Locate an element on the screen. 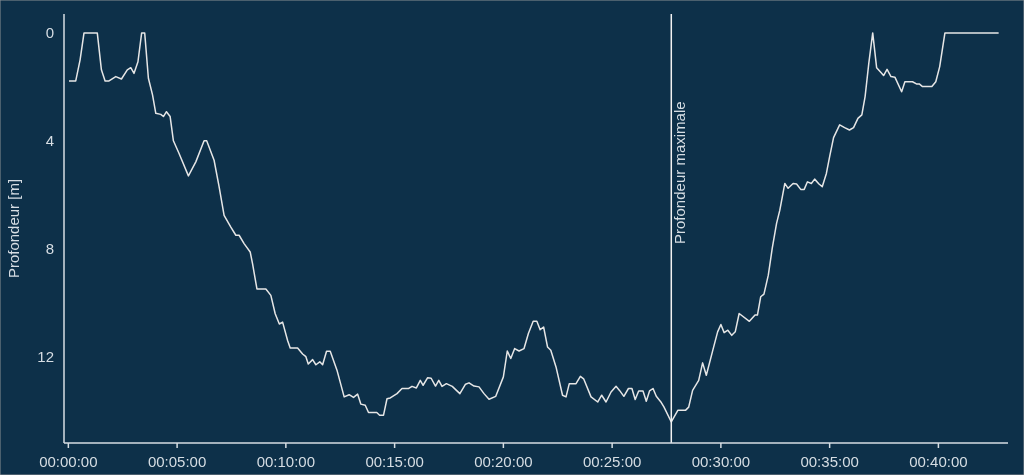 Image resolution: width=1024 pixels, height=475 pixels. x-tick-label: 00:10:00 is located at coordinates (286, 461).